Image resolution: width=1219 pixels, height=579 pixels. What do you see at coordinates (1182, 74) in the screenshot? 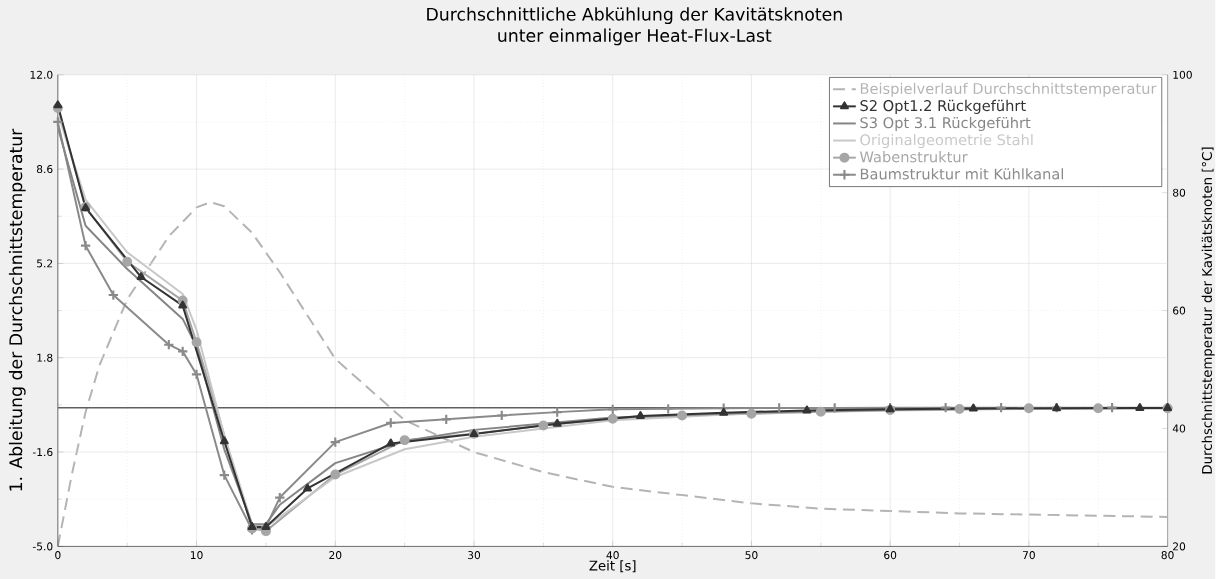
I see `y2-tick-label: 100` at bounding box center [1182, 74].